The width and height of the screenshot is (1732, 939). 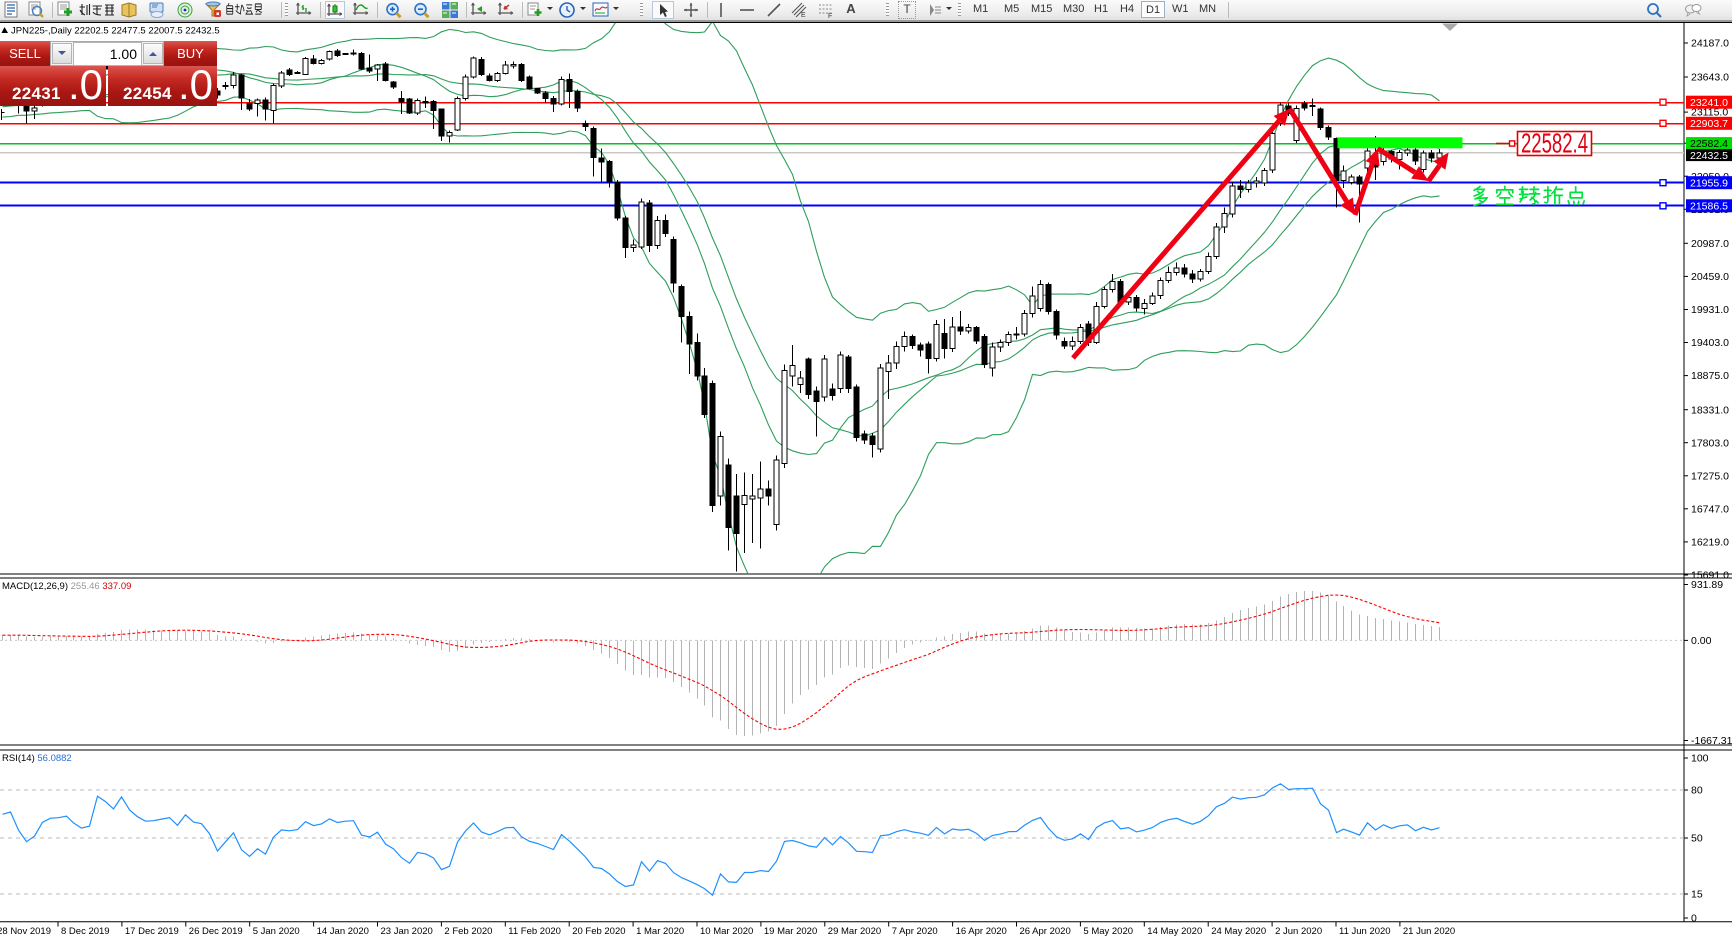 What do you see at coordinates (1709, 103) in the screenshot?
I see `svg-text: 23241.0` at bounding box center [1709, 103].